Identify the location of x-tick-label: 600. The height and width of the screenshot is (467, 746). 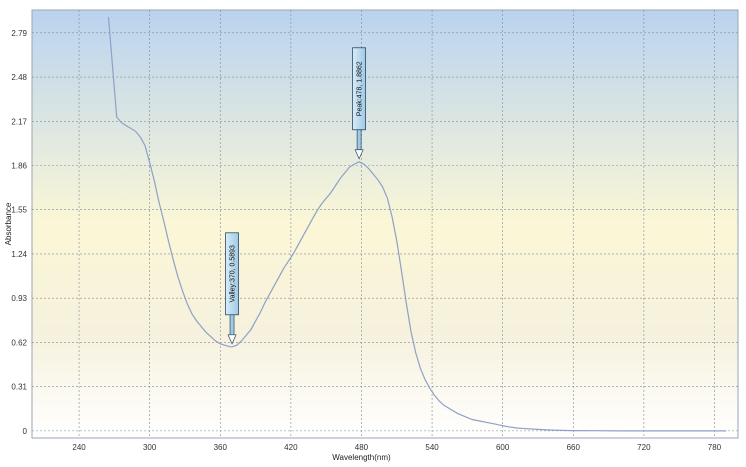
(503, 447).